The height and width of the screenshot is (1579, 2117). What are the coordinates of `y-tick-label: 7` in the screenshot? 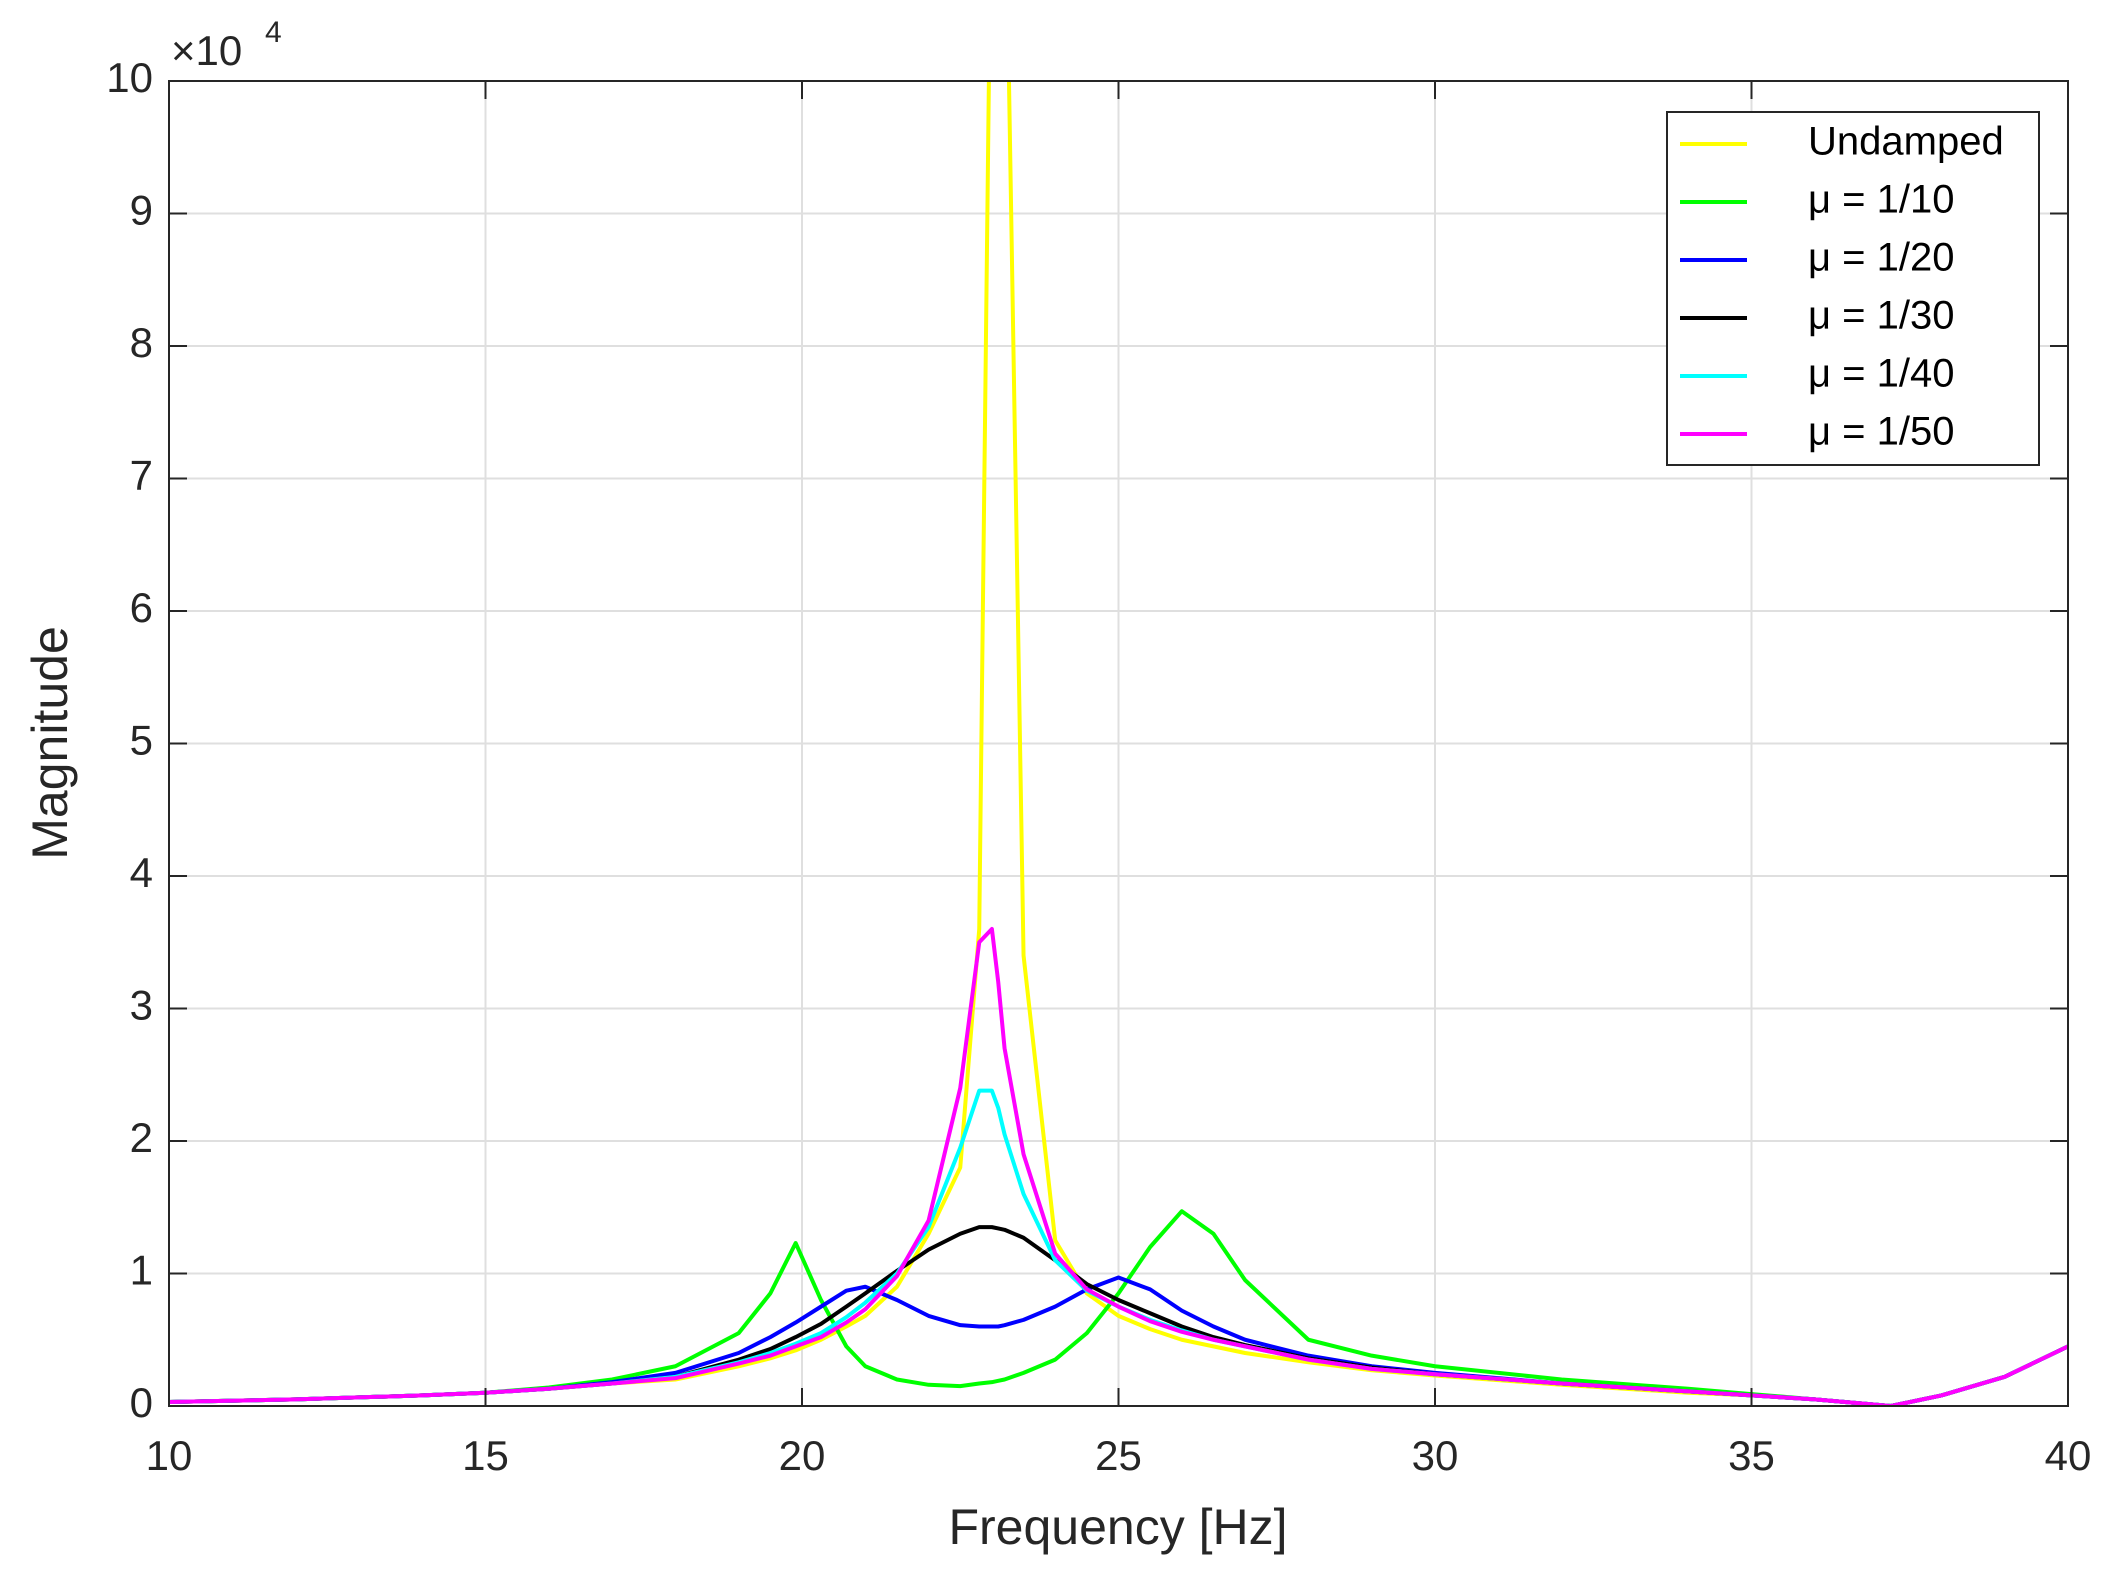 It's located at (141, 475).